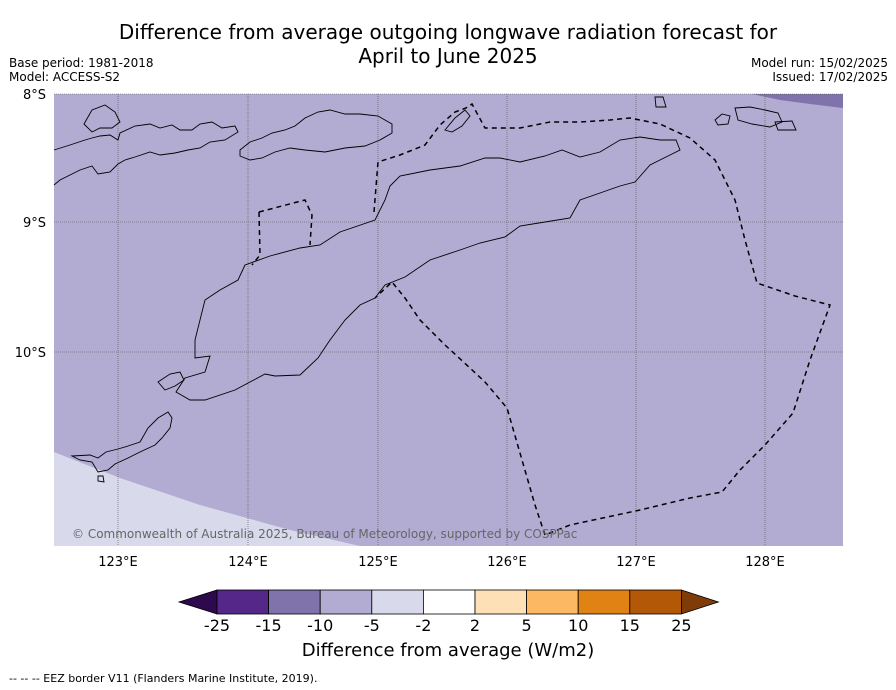 This screenshot has width=896, height=690. Describe the element at coordinates (217, 625) in the screenshot. I see `colorbar-tick-label: -25` at that location.